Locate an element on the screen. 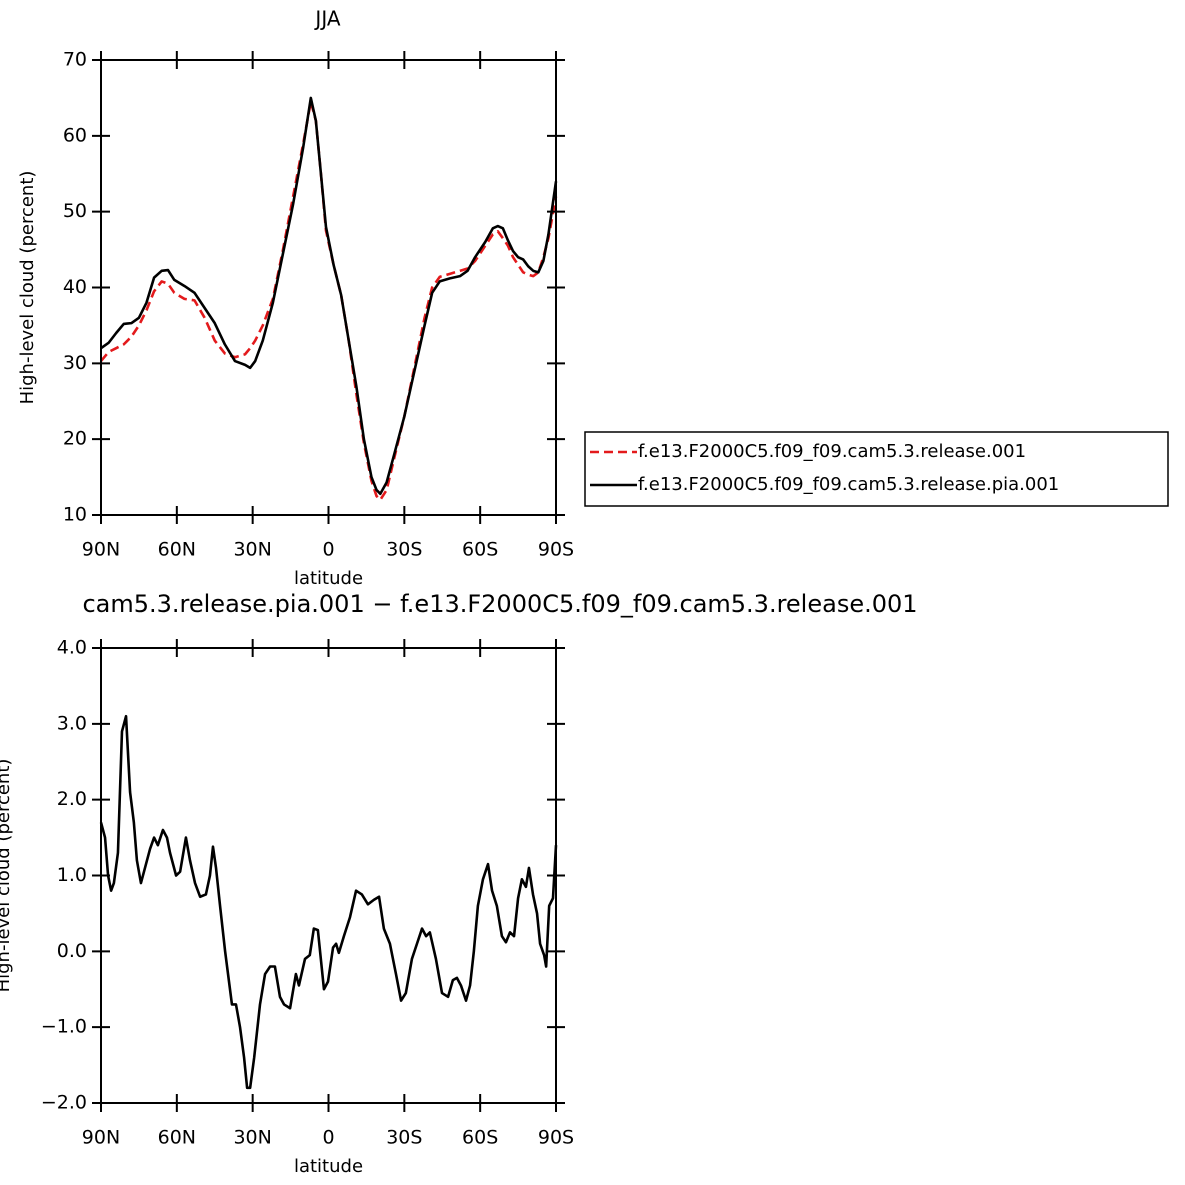 The height and width of the screenshot is (1185, 1185). legend-box is located at coordinates (876, 469).